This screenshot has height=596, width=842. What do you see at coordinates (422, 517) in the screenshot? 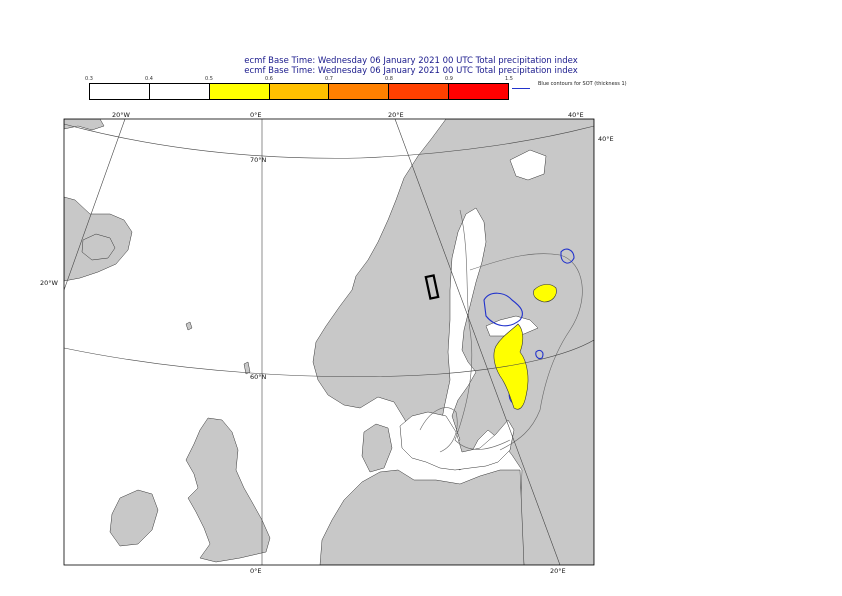
I see `land-continental-europe` at bounding box center [422, 517].